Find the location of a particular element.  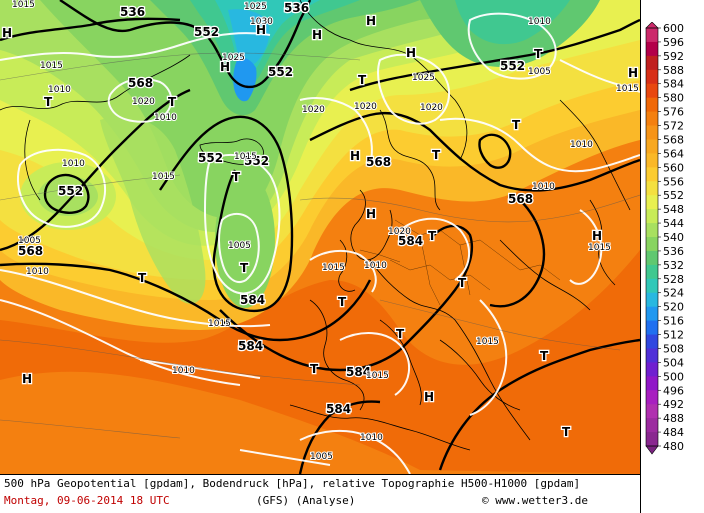

scale-arrow-bottom is located at coordinates (652, 450).